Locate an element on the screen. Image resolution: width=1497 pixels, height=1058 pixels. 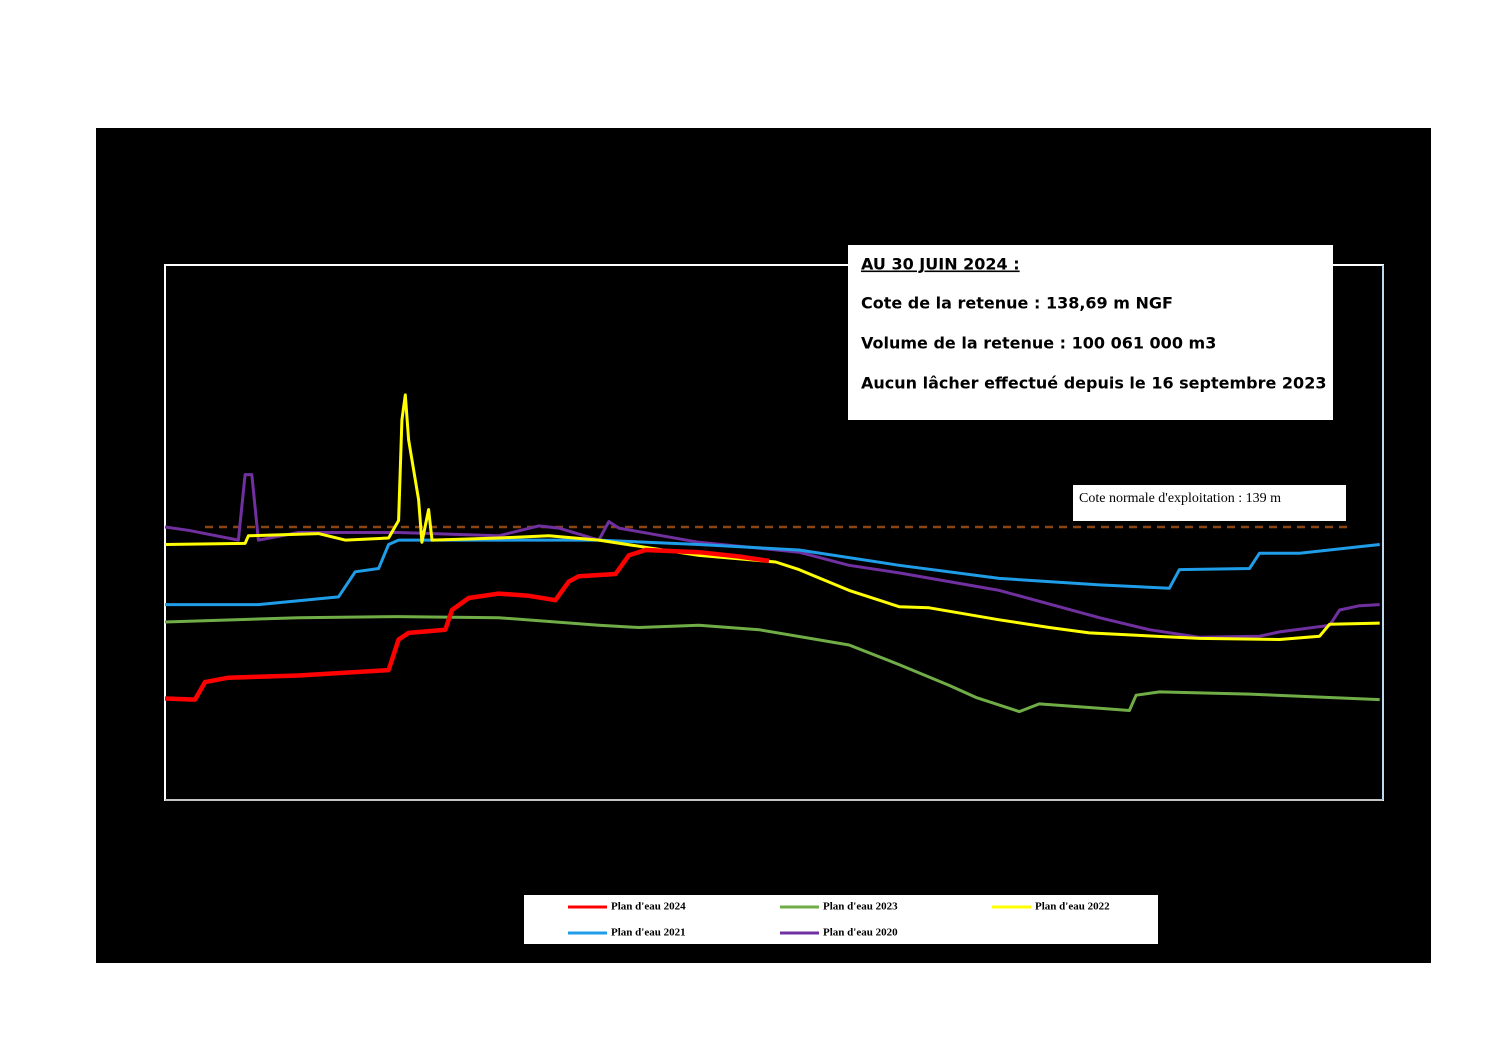
reference-label-box is located at coordinates (1209, 503).